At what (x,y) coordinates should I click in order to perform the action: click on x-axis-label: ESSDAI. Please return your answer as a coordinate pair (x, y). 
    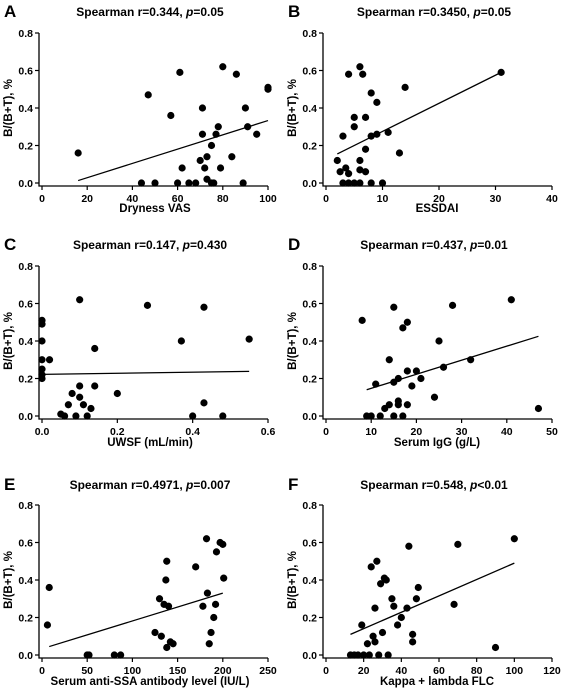
    Looking at the image, I should click on (437, 209).